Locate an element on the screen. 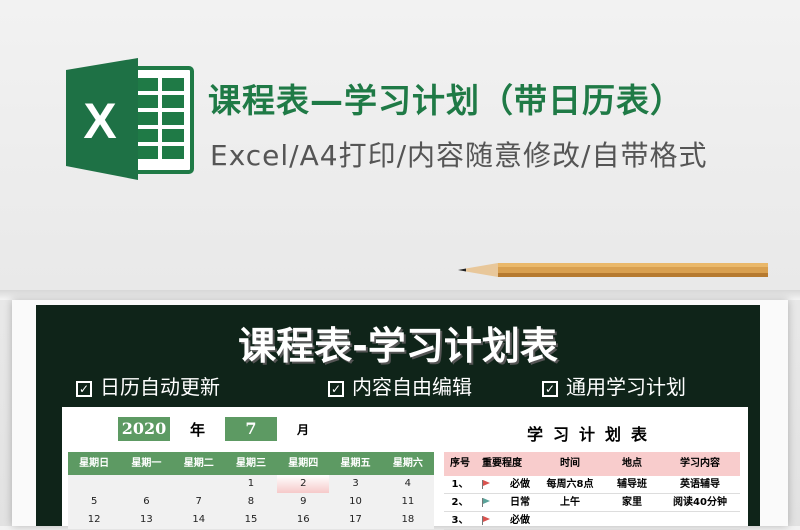 This screenshot has width=800, height=530. importance-label: 日常 is located at coordinates (520, 502).